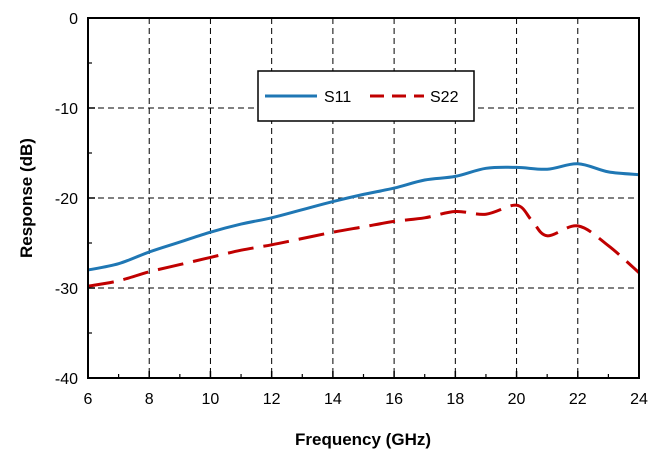 This screenshot has width=665, height=450. Describe the element at coordinates (66, 199) in the screenshot. I see `y-tick-label: -20` at that location.